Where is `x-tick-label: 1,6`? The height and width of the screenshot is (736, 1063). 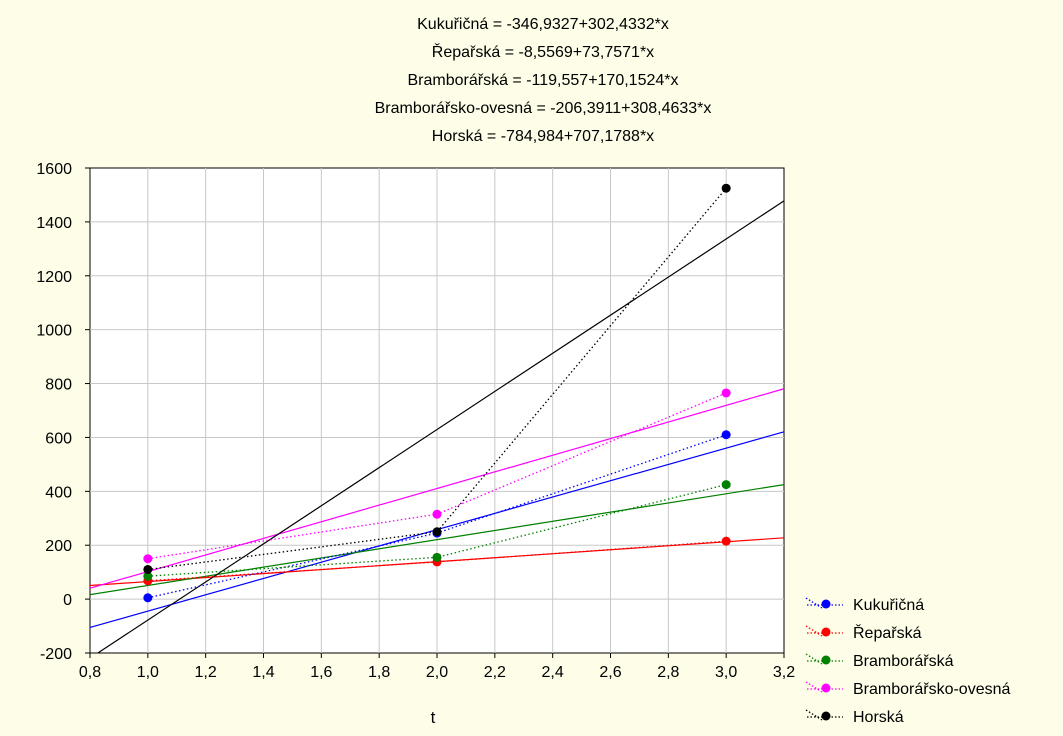
x-tick-label: 1,6 is located at coordinates (321, 672).